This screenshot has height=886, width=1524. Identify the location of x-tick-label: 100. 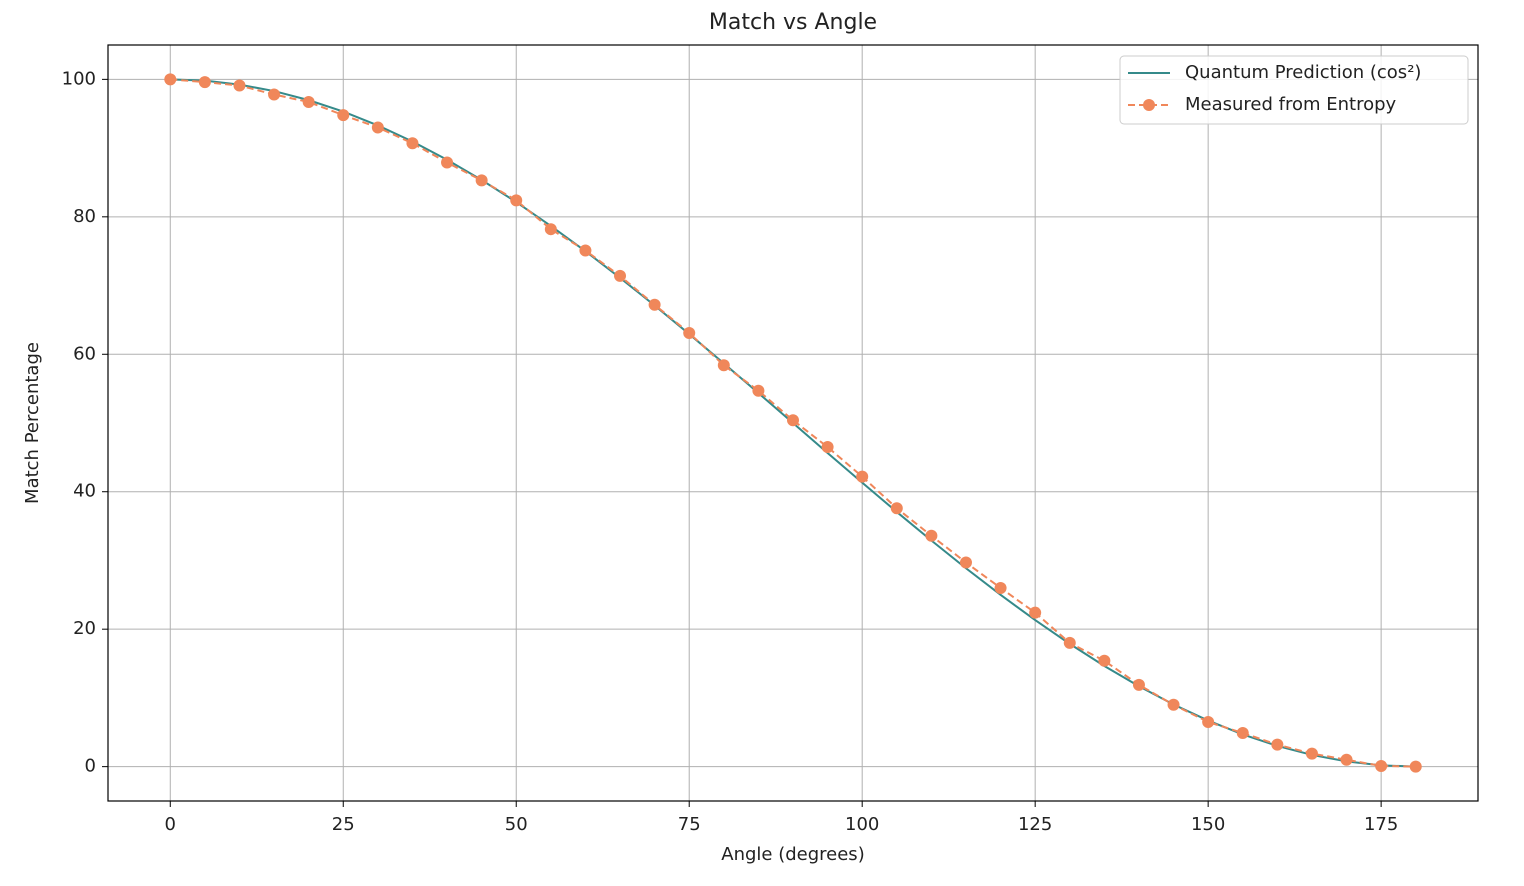
(862, 824).